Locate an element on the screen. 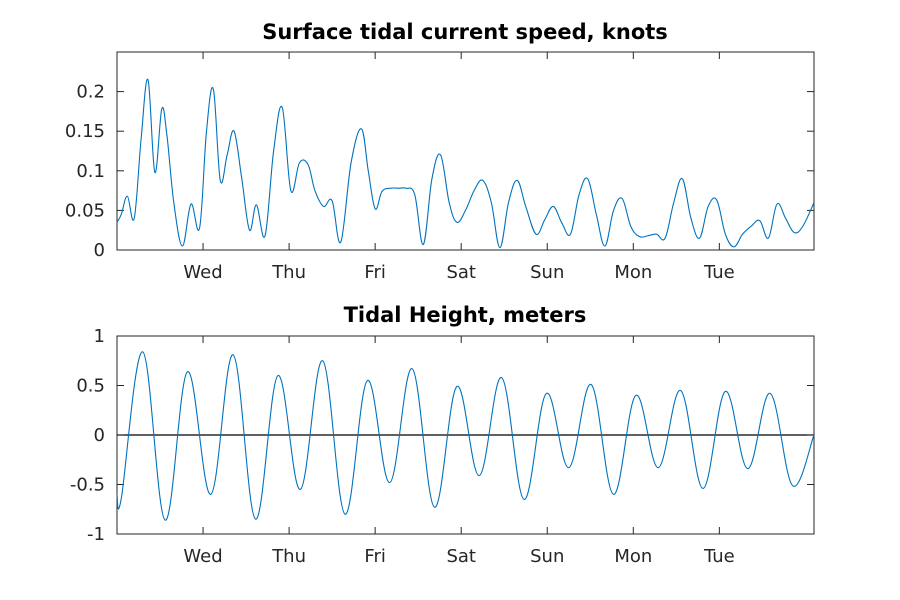 This screenshot has height=600, width=900. current-speed-x-tick-label: Fri is located at coordinates (374, 272).